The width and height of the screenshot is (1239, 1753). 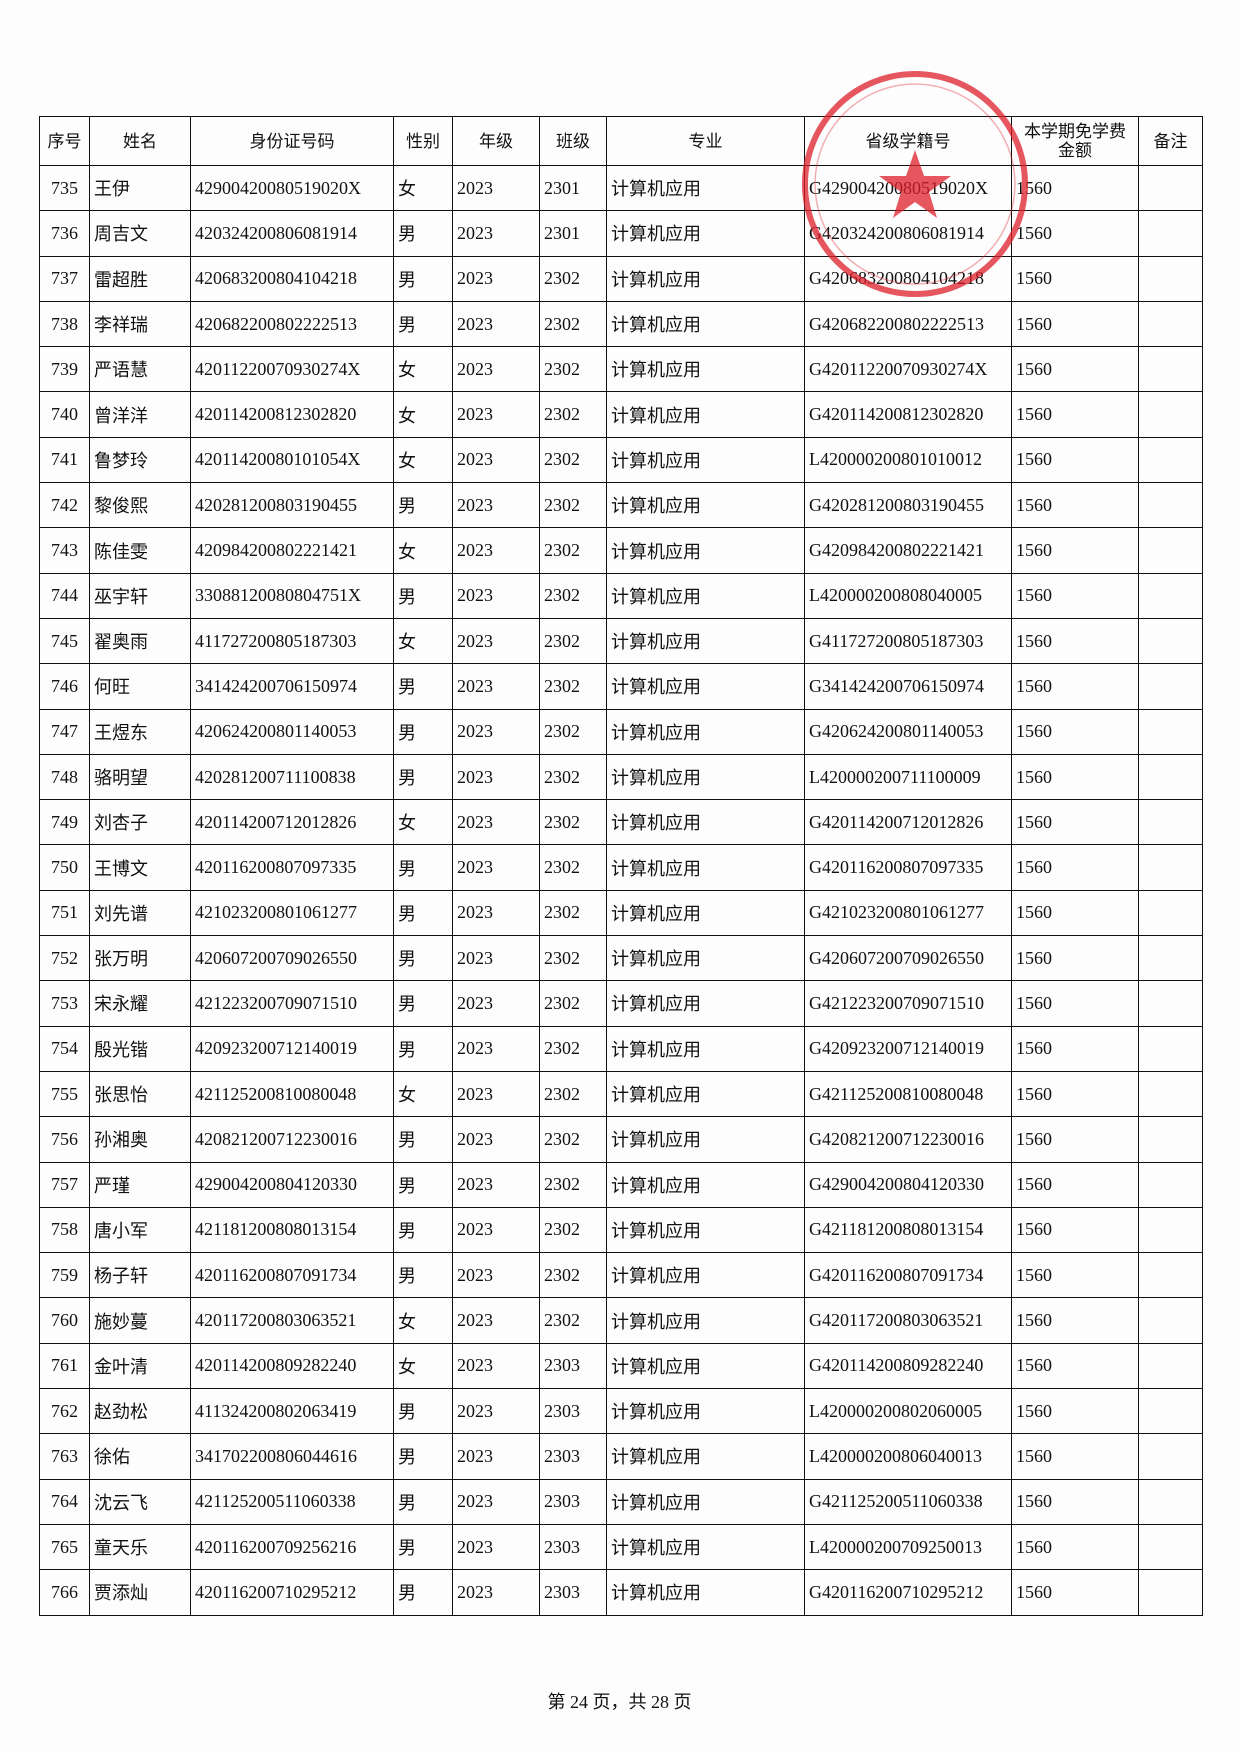 What do you see at coordinates (140, 641) in the screenshot?
I see `table-cell: 翟奥雨` at bounding box center [140, 641].